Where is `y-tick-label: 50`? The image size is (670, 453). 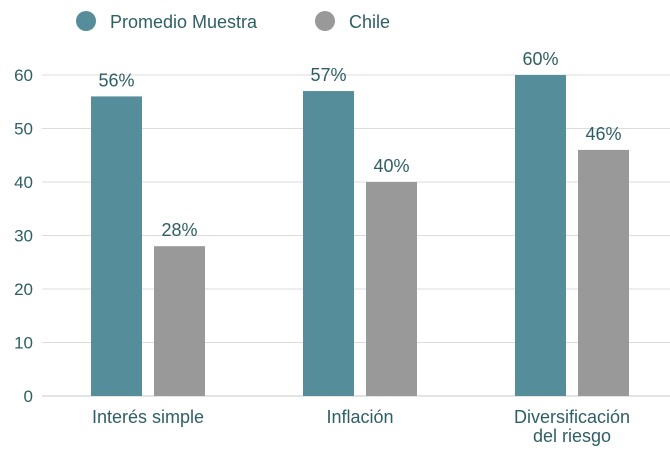 y-tick-label: 50 is located at coordinates (23, 129).